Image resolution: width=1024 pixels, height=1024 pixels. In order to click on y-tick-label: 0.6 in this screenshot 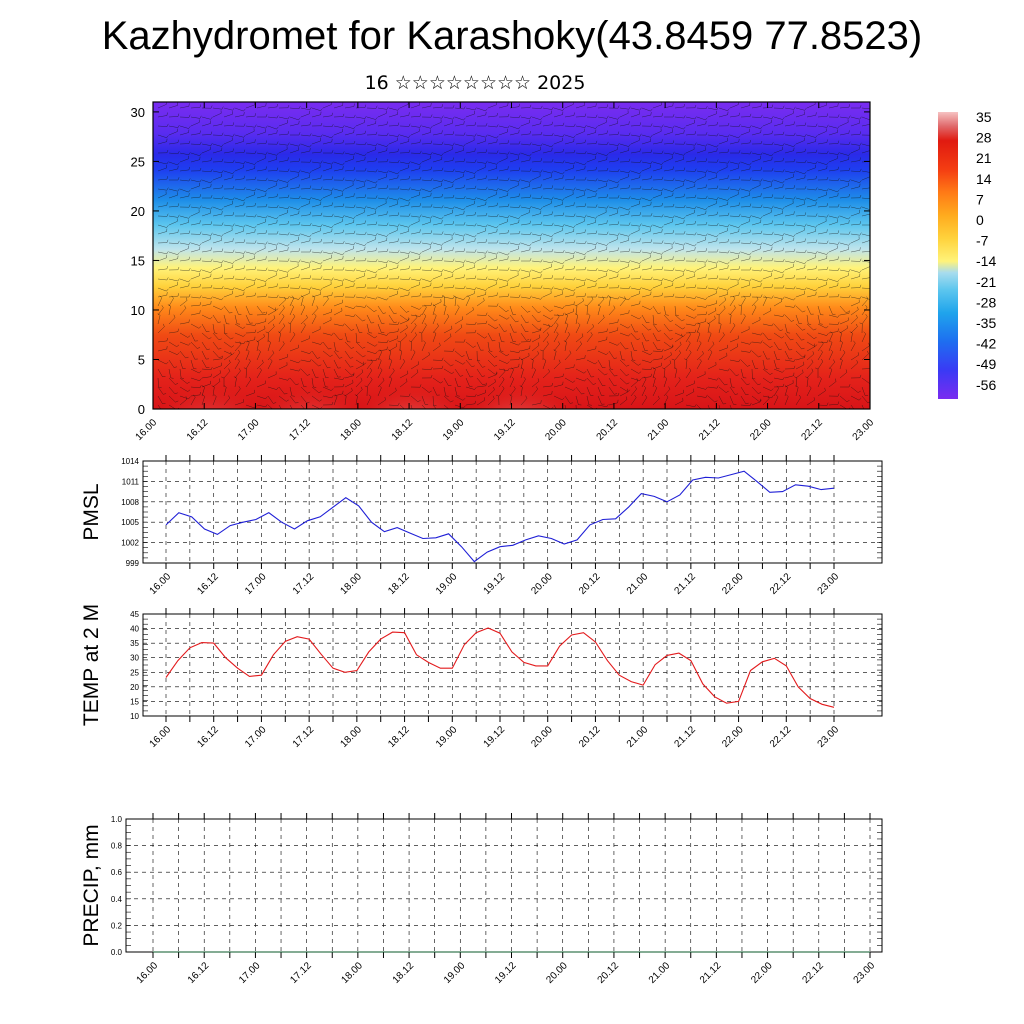, I will do `click(117, 872)`.